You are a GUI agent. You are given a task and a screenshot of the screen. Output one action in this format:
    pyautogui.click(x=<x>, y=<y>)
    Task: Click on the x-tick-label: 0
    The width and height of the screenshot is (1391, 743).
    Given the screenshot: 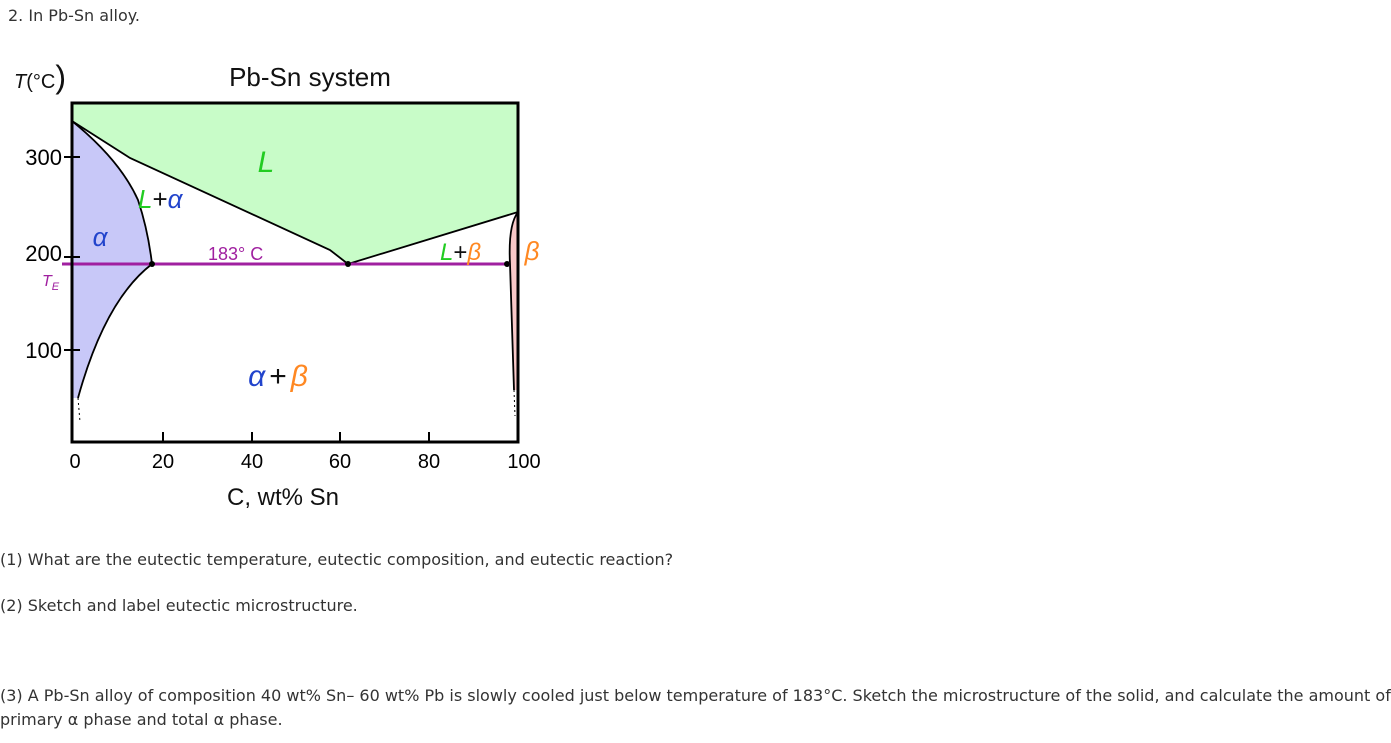 What is the action you would take?
    pyautogui.click(x=74, y=462)
    